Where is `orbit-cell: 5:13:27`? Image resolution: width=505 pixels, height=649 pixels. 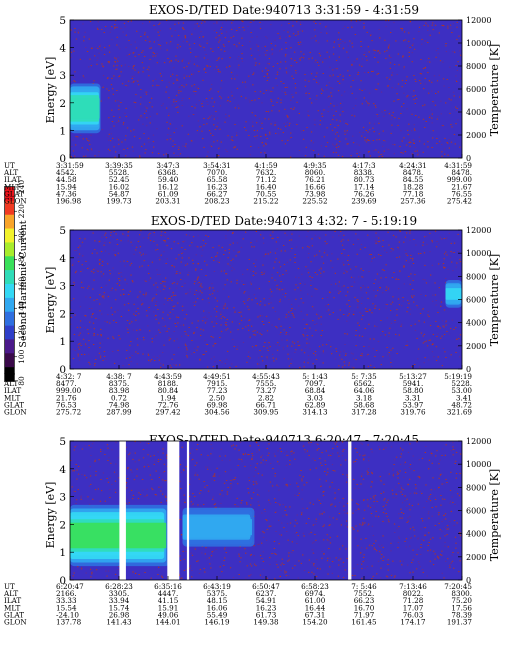
orbit-cell: 5:13:27 is located at coordinates (413, 376).